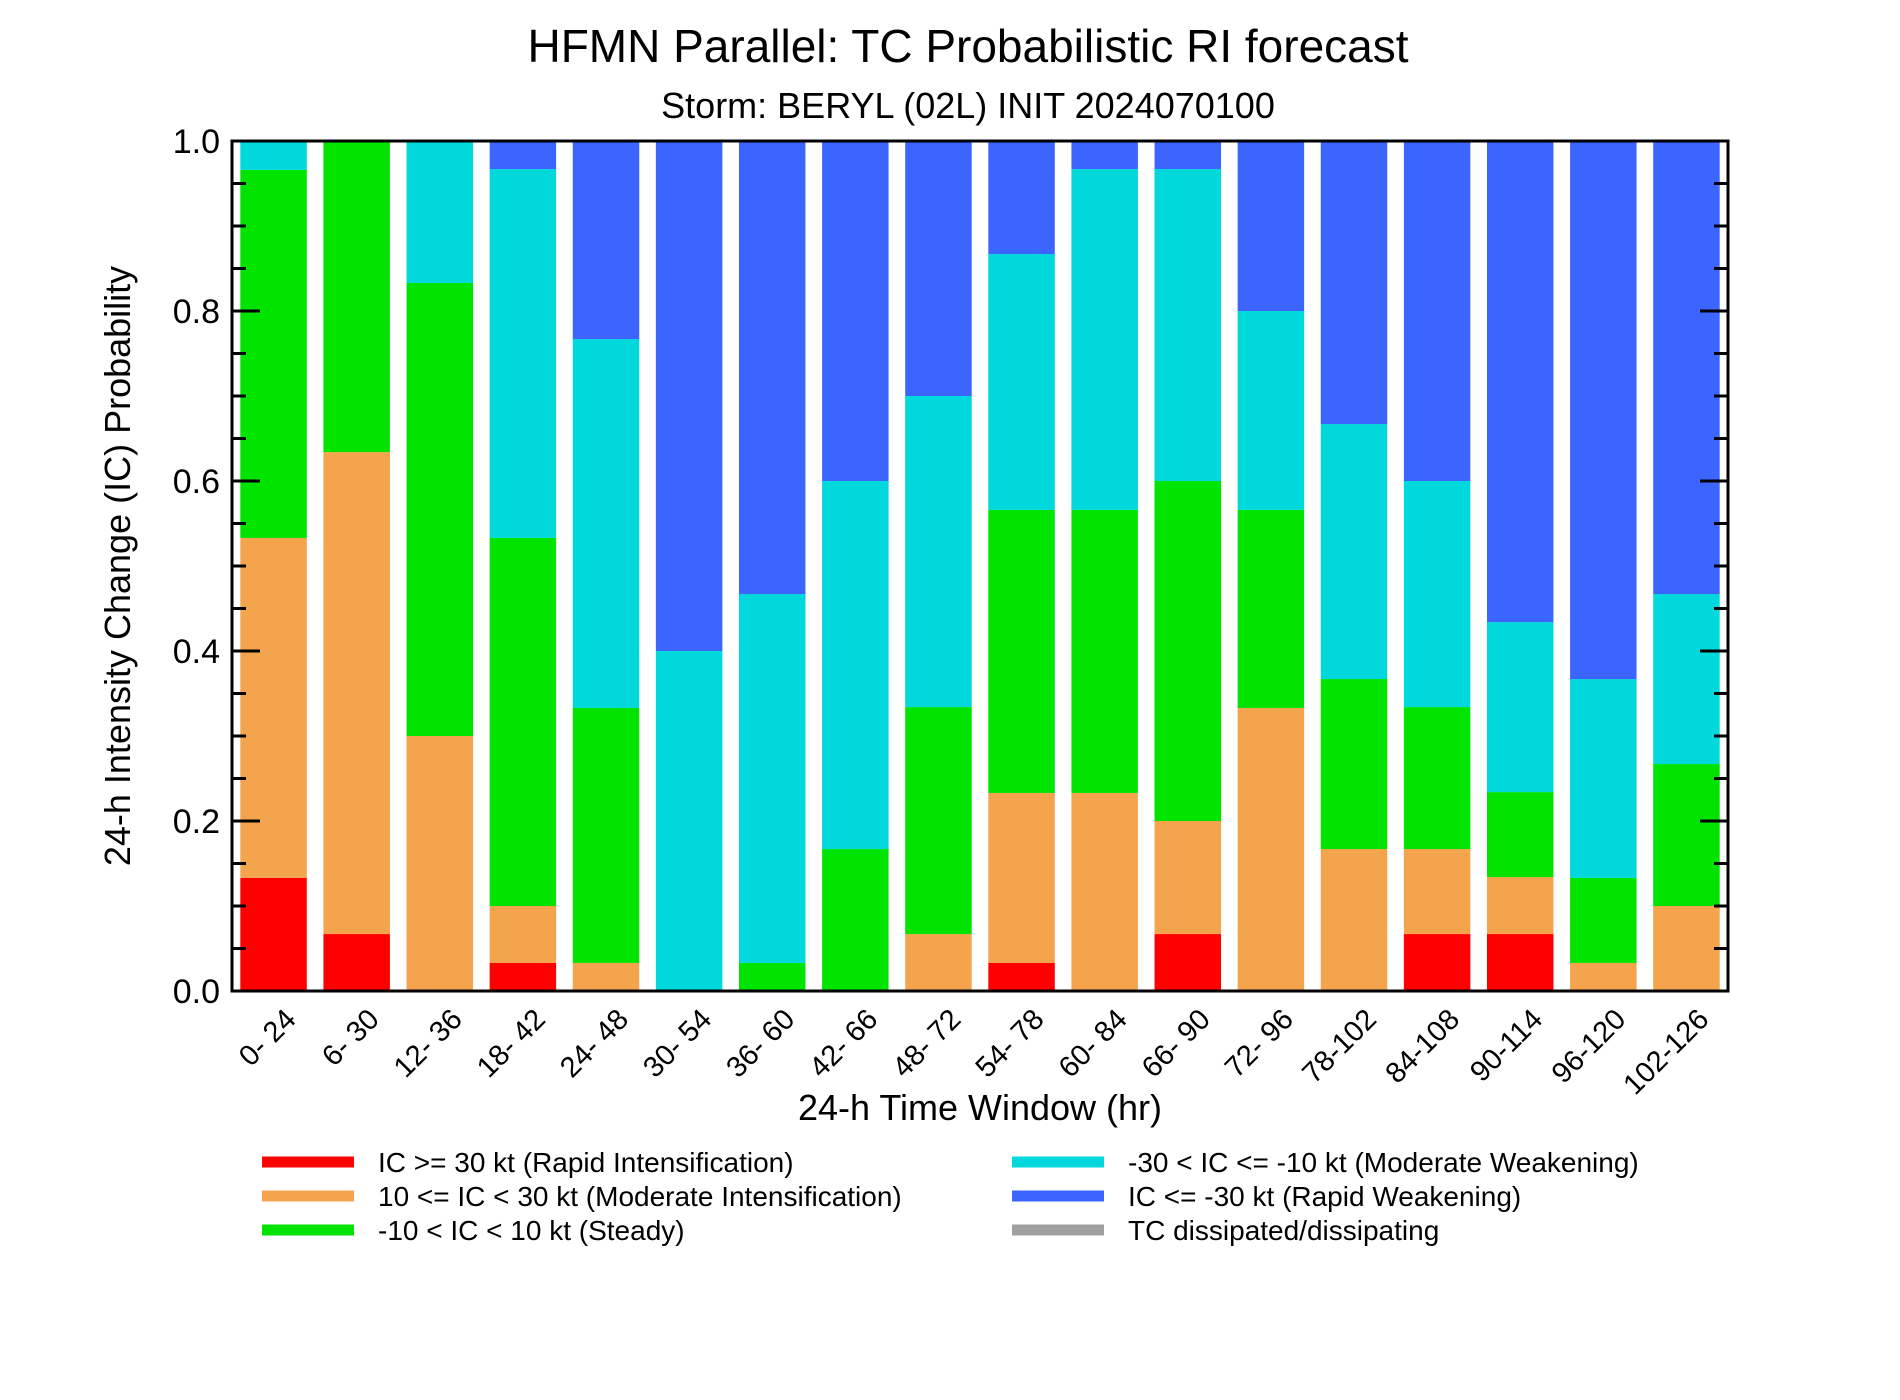 Image resolution: width=1900 pixels, height=1400 pixels. What do you see at coordinates (531, 1230) in the screenshot?
I see `legend-label: -10 < IC < 10 kt (Steady)` at bounding box center [531, 1230].